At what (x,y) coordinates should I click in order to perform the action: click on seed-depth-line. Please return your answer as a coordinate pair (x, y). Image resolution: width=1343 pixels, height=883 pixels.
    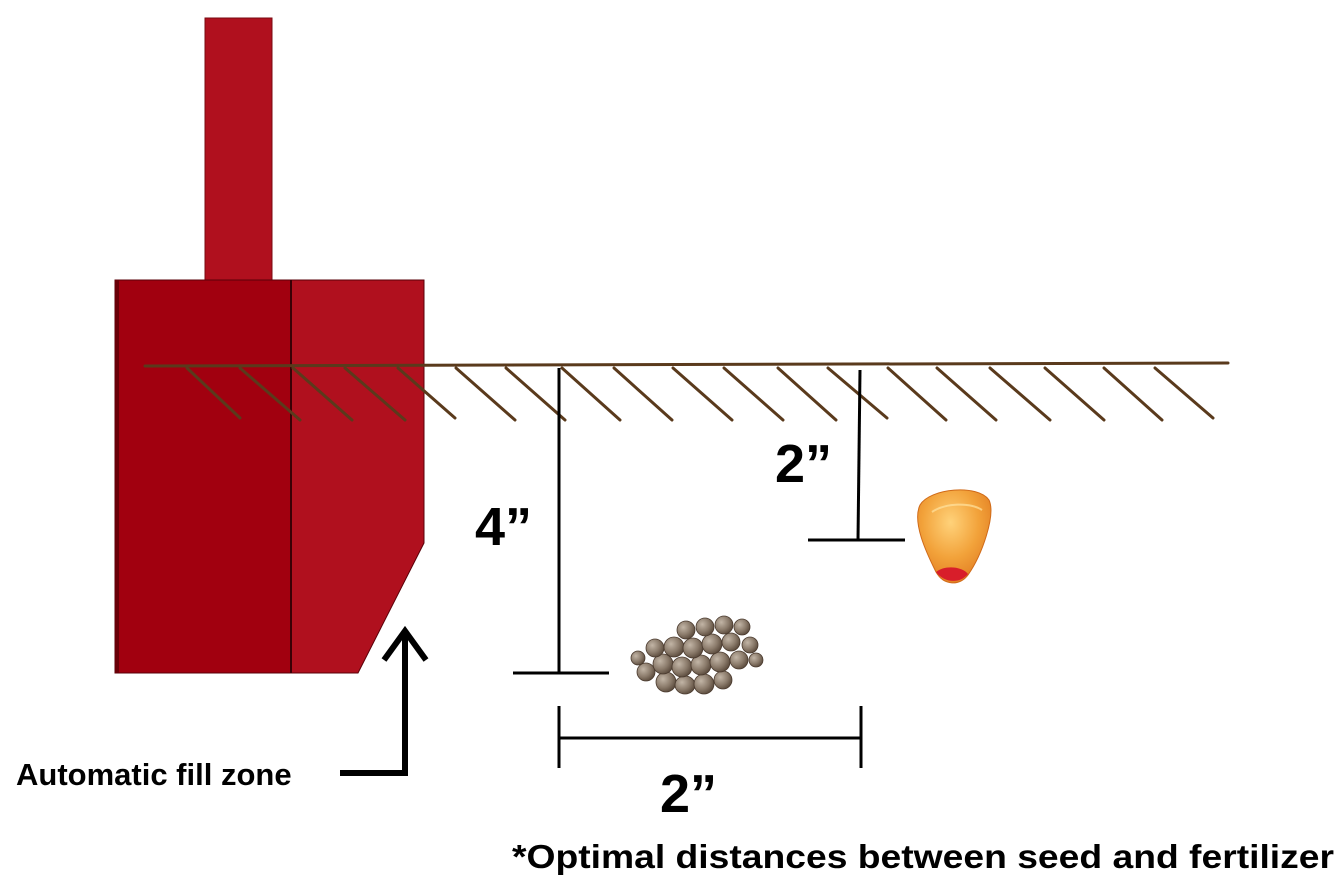
    Looking at the image, I should click on (859, 455).